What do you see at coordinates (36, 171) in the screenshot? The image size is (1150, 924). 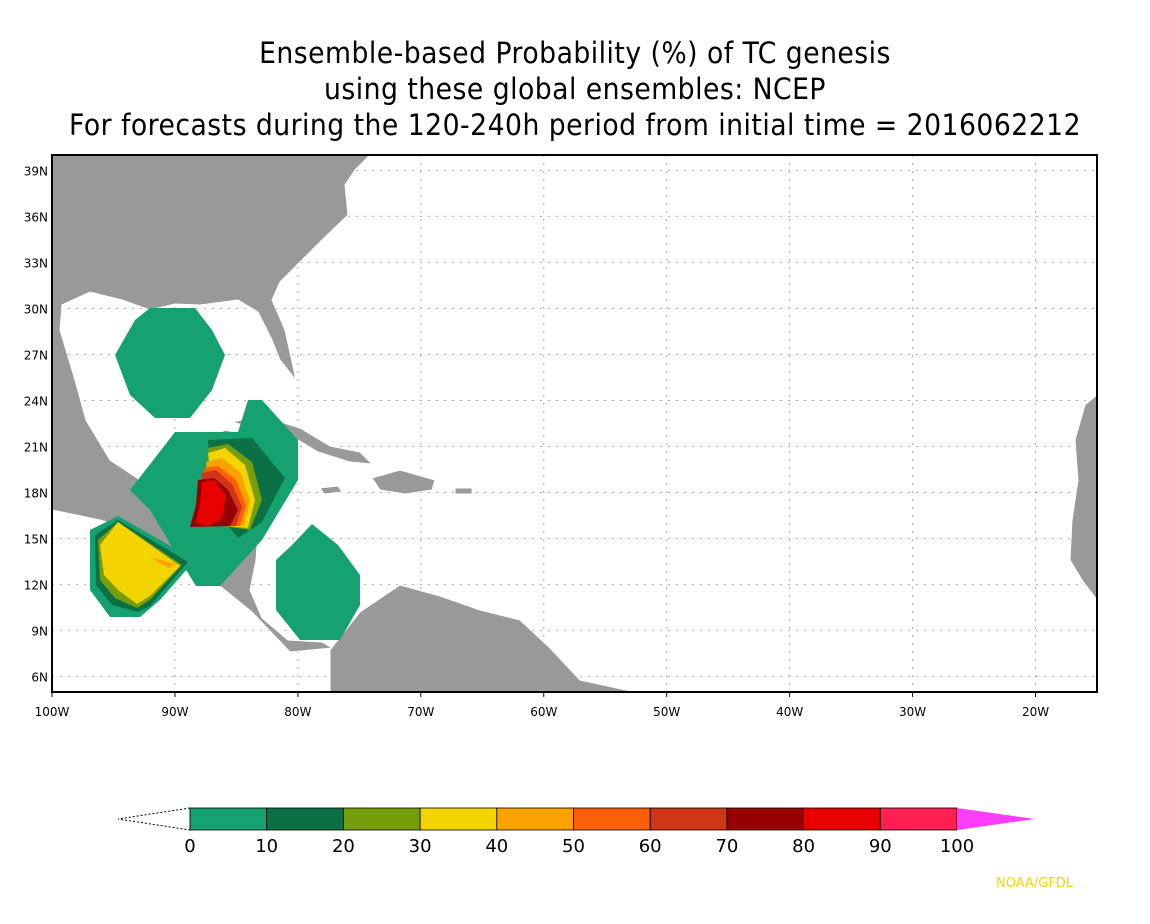 I see `lat-tick-label: 39N` at bounding box center [36, 171].